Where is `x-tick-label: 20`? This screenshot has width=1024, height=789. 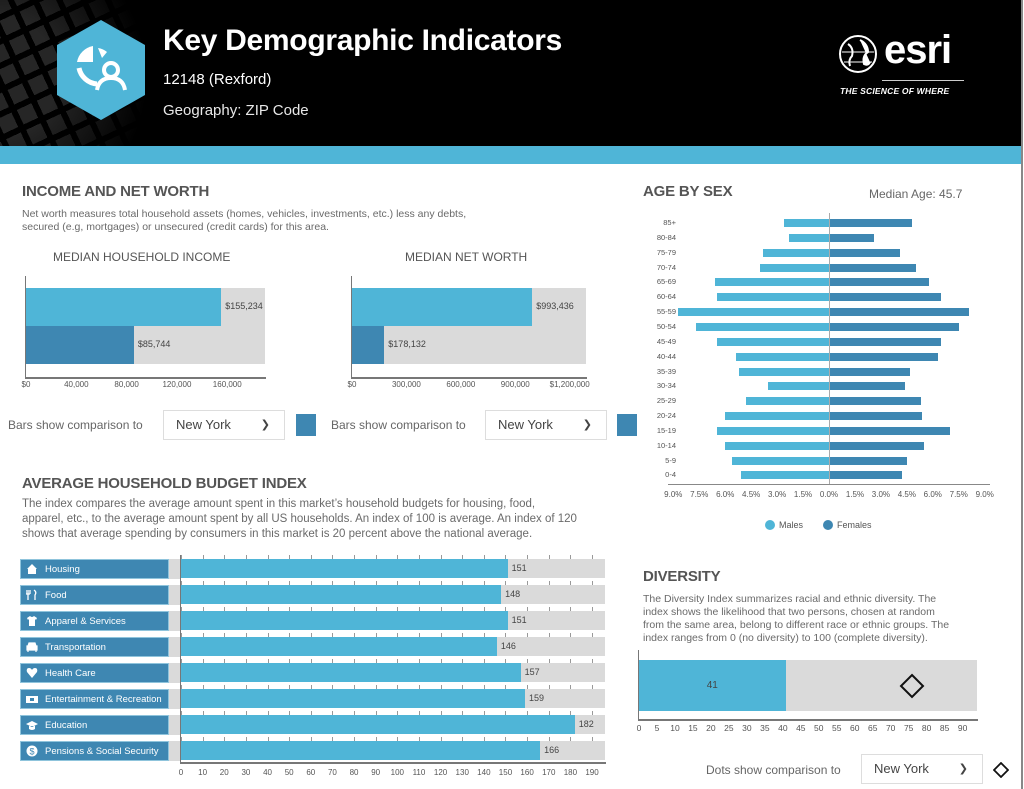 x-tick-label: 20 is located at coordinates (711, 728).